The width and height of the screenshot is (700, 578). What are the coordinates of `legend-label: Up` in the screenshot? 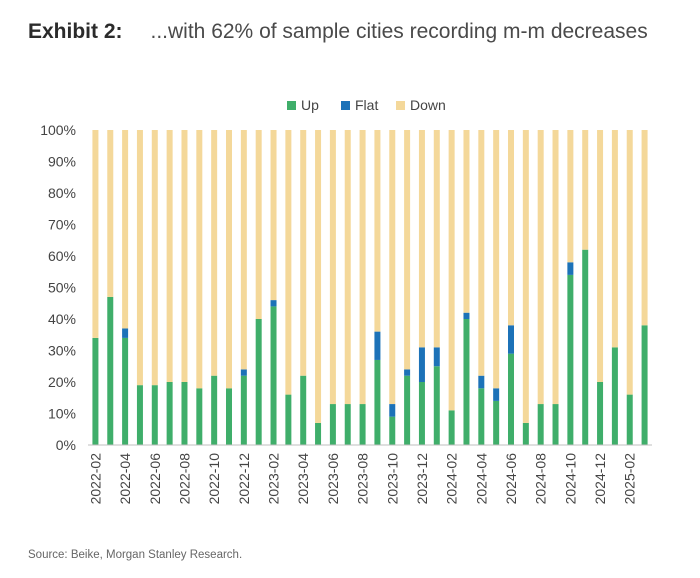 It's located at (310, 105).